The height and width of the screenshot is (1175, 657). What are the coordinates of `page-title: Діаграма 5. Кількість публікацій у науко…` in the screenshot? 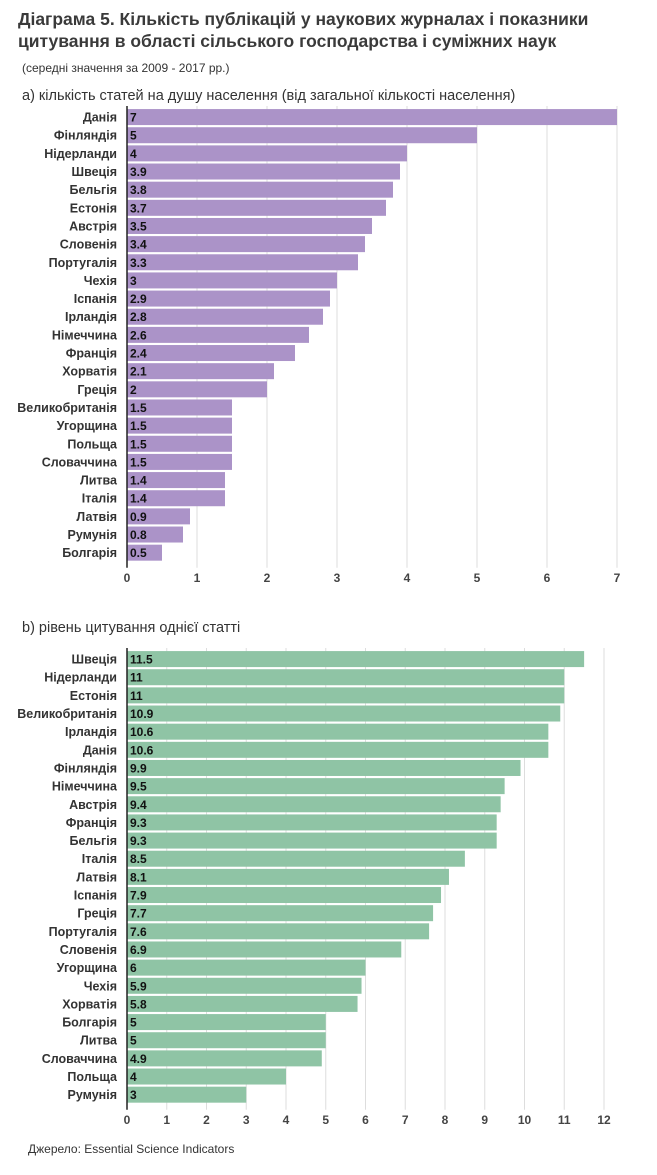 It's located at (303, 30).